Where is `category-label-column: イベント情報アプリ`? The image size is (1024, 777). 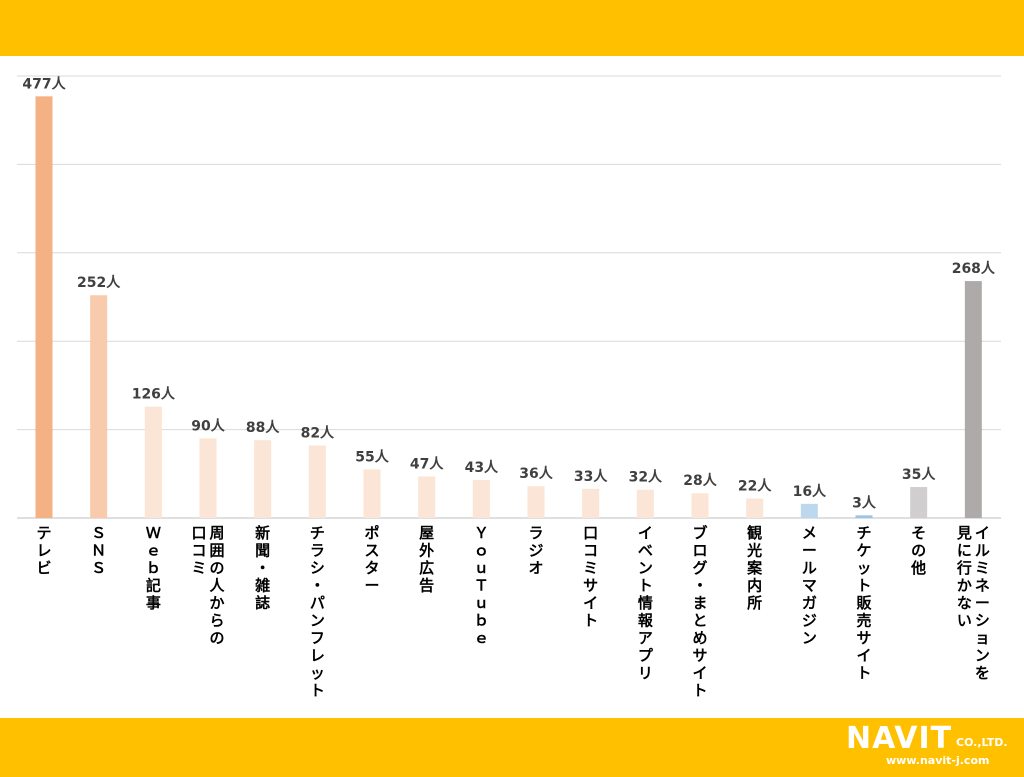
category-label-column: イベント情報アプリ is located at coordinates (646, 603).